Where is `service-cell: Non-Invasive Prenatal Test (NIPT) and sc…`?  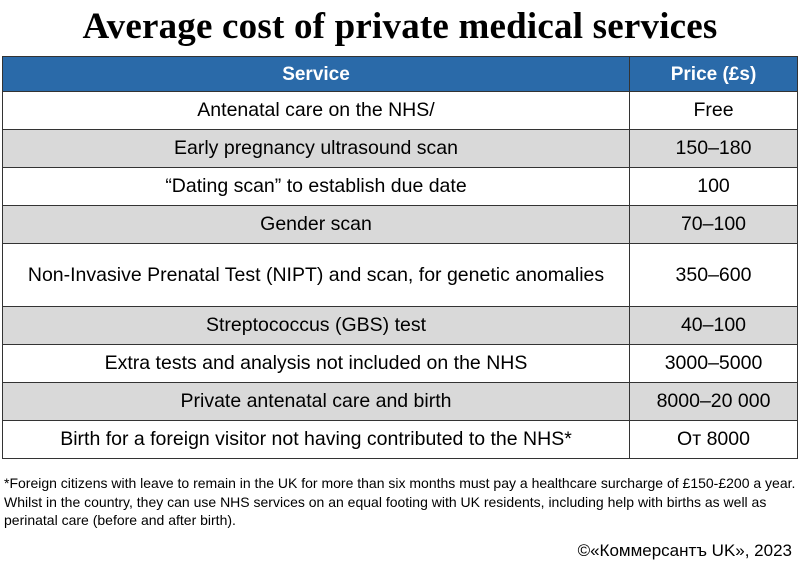
service-cell: Non-Invasive Prenatal Test (NIPT) and sc… is located at coordinates (316, 275).